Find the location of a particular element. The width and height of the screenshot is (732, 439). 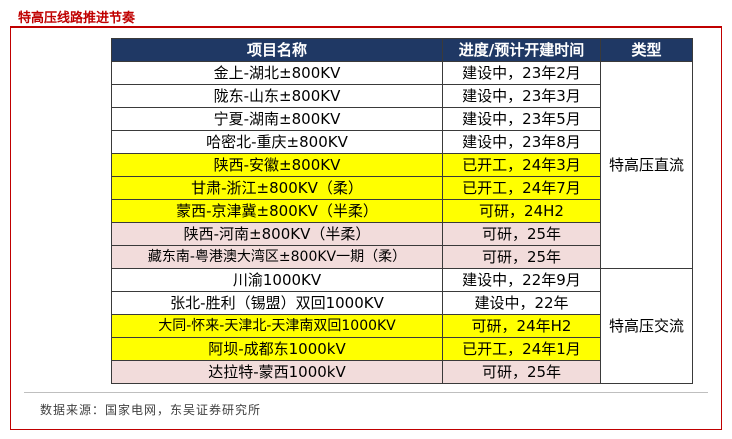

project-name-cell: 宁夏-湖南±800KV is located at coordinates (277, 119).